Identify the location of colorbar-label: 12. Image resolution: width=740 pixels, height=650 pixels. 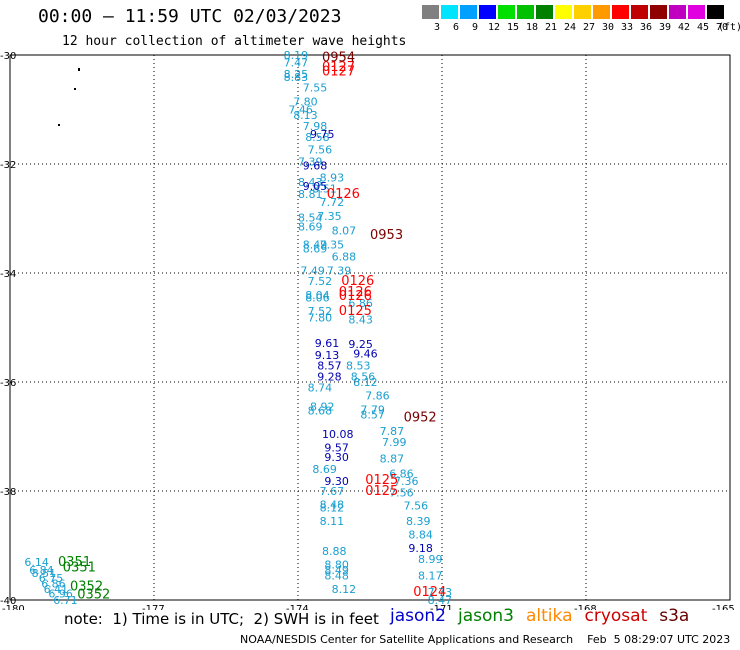
(494, 27).